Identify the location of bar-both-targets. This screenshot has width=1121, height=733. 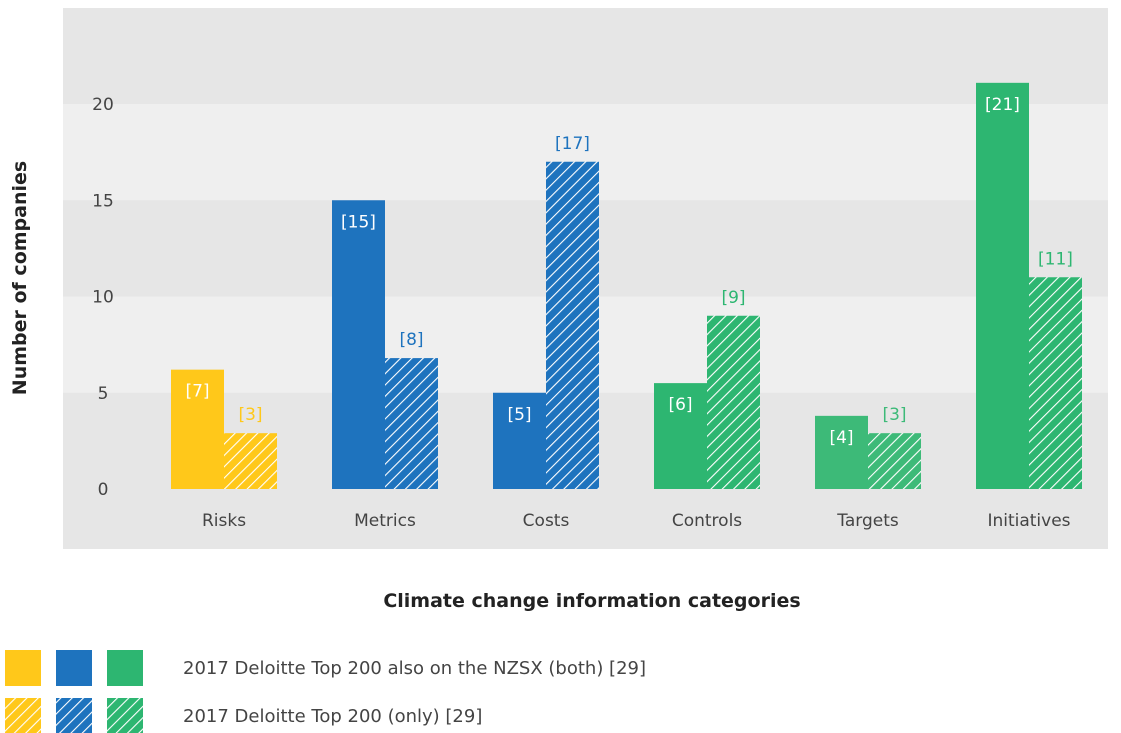
(841, 452).